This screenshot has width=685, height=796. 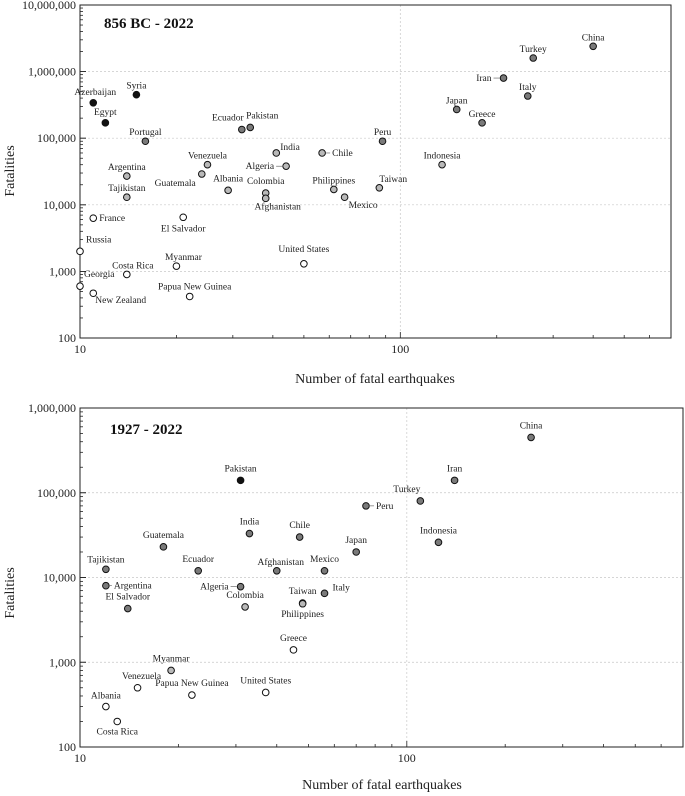 I want to click on point-label-egypt: Egypt, so click(x=105, y=113).